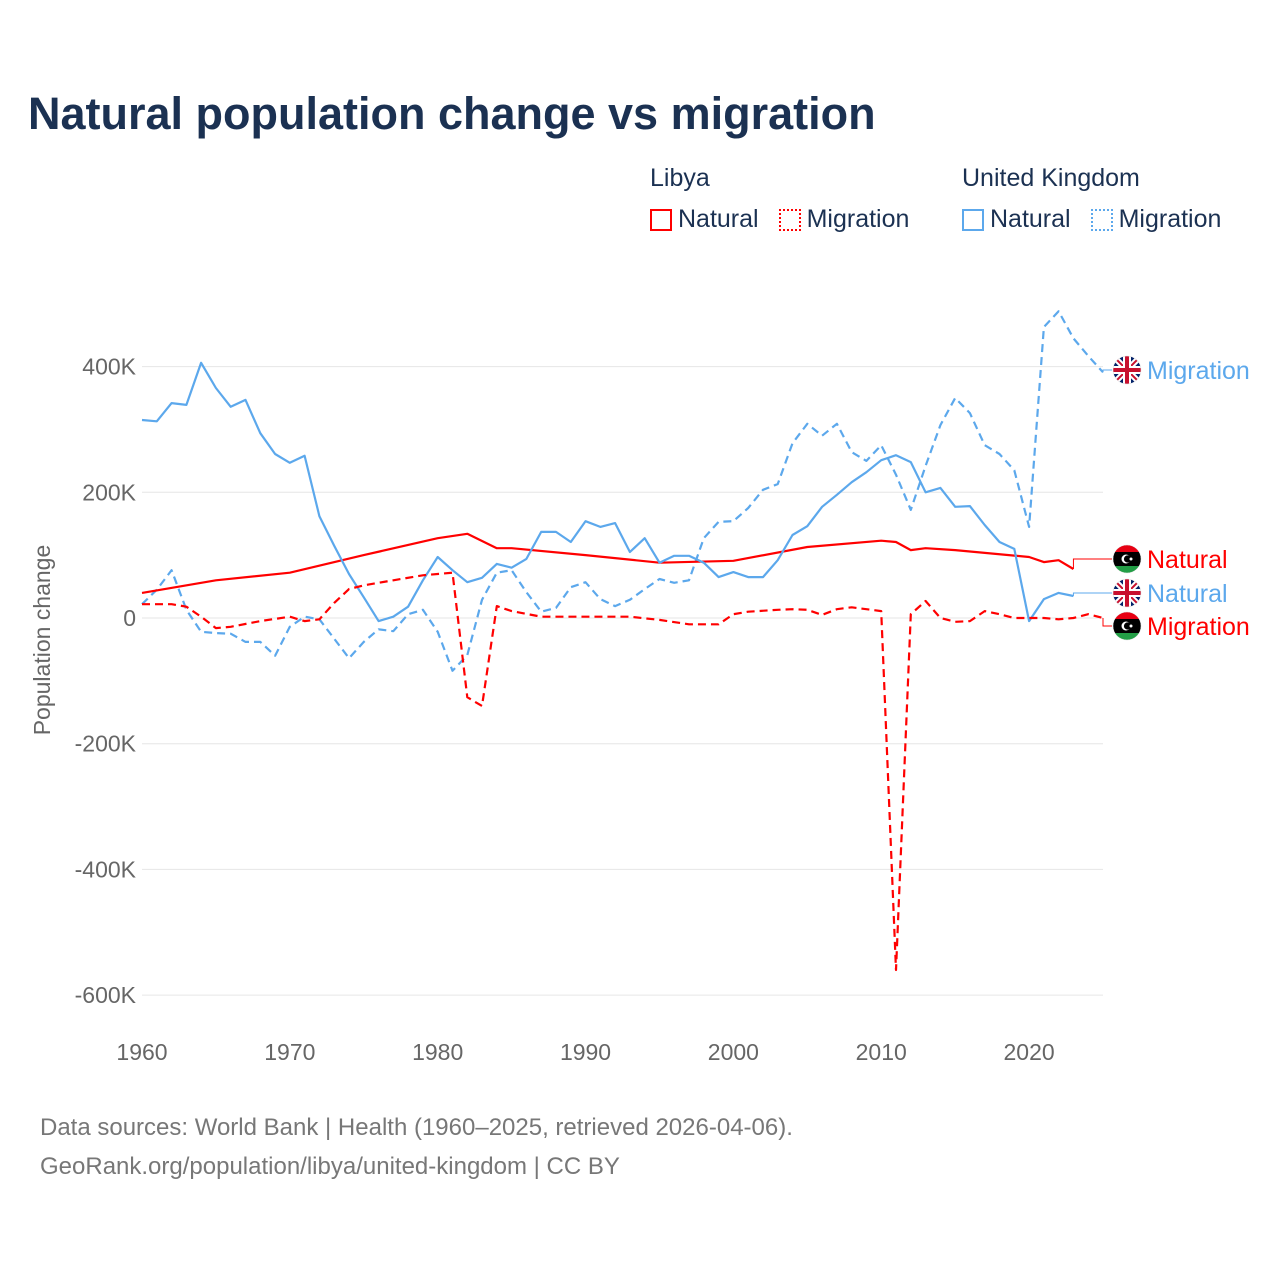 This screenshot has width=1280, height=1280. I want to click on series-line-united-kingdom-natural, so click(607, 492).